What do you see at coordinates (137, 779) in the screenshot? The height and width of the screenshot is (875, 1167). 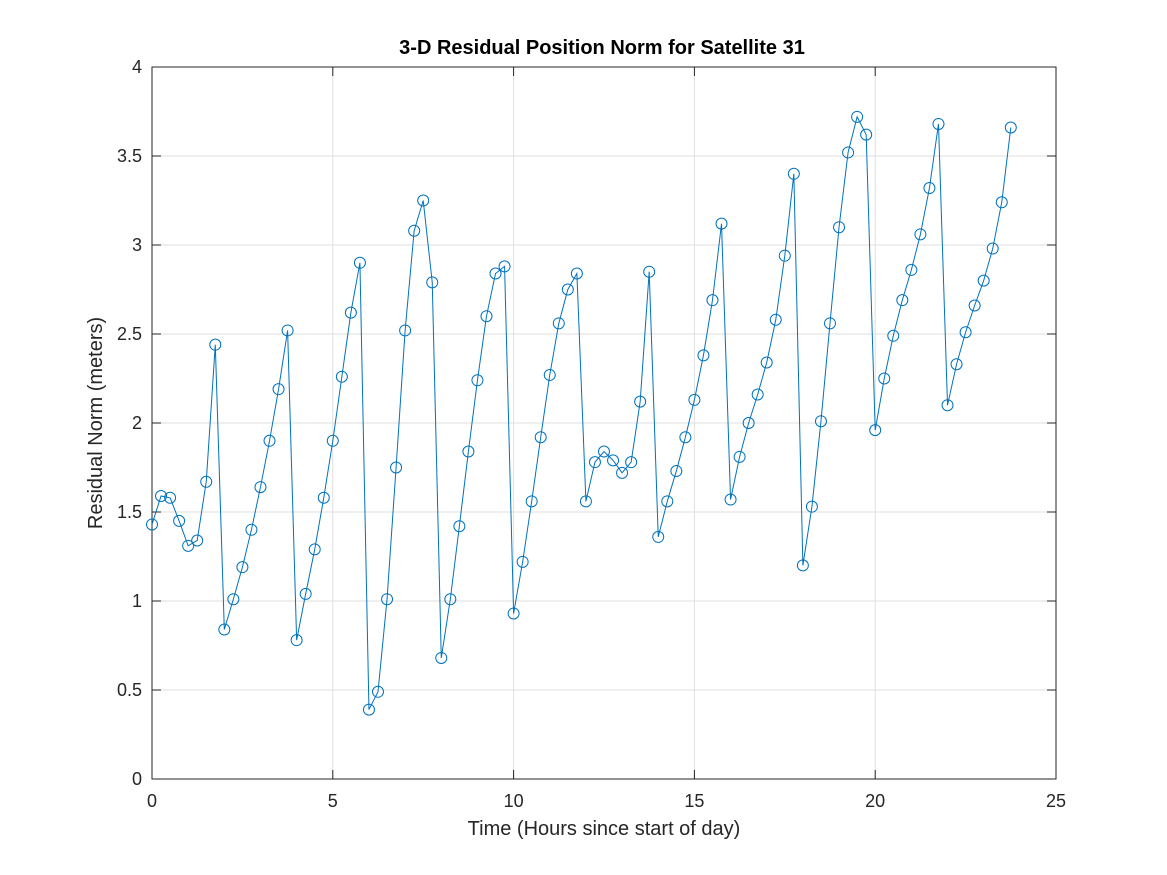 I see `y-tick-label: 0` at bounding box center [137, 779].